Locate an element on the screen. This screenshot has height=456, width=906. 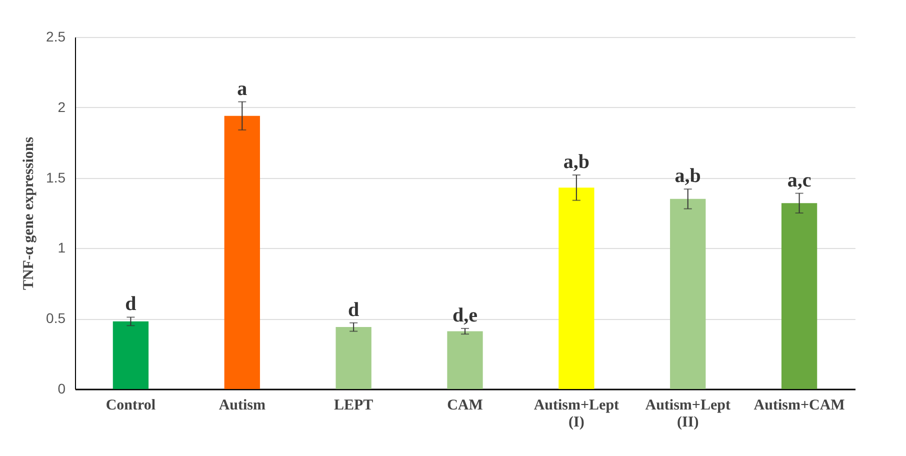
y-tick-label: 1 is located at coordinates (62, 248).